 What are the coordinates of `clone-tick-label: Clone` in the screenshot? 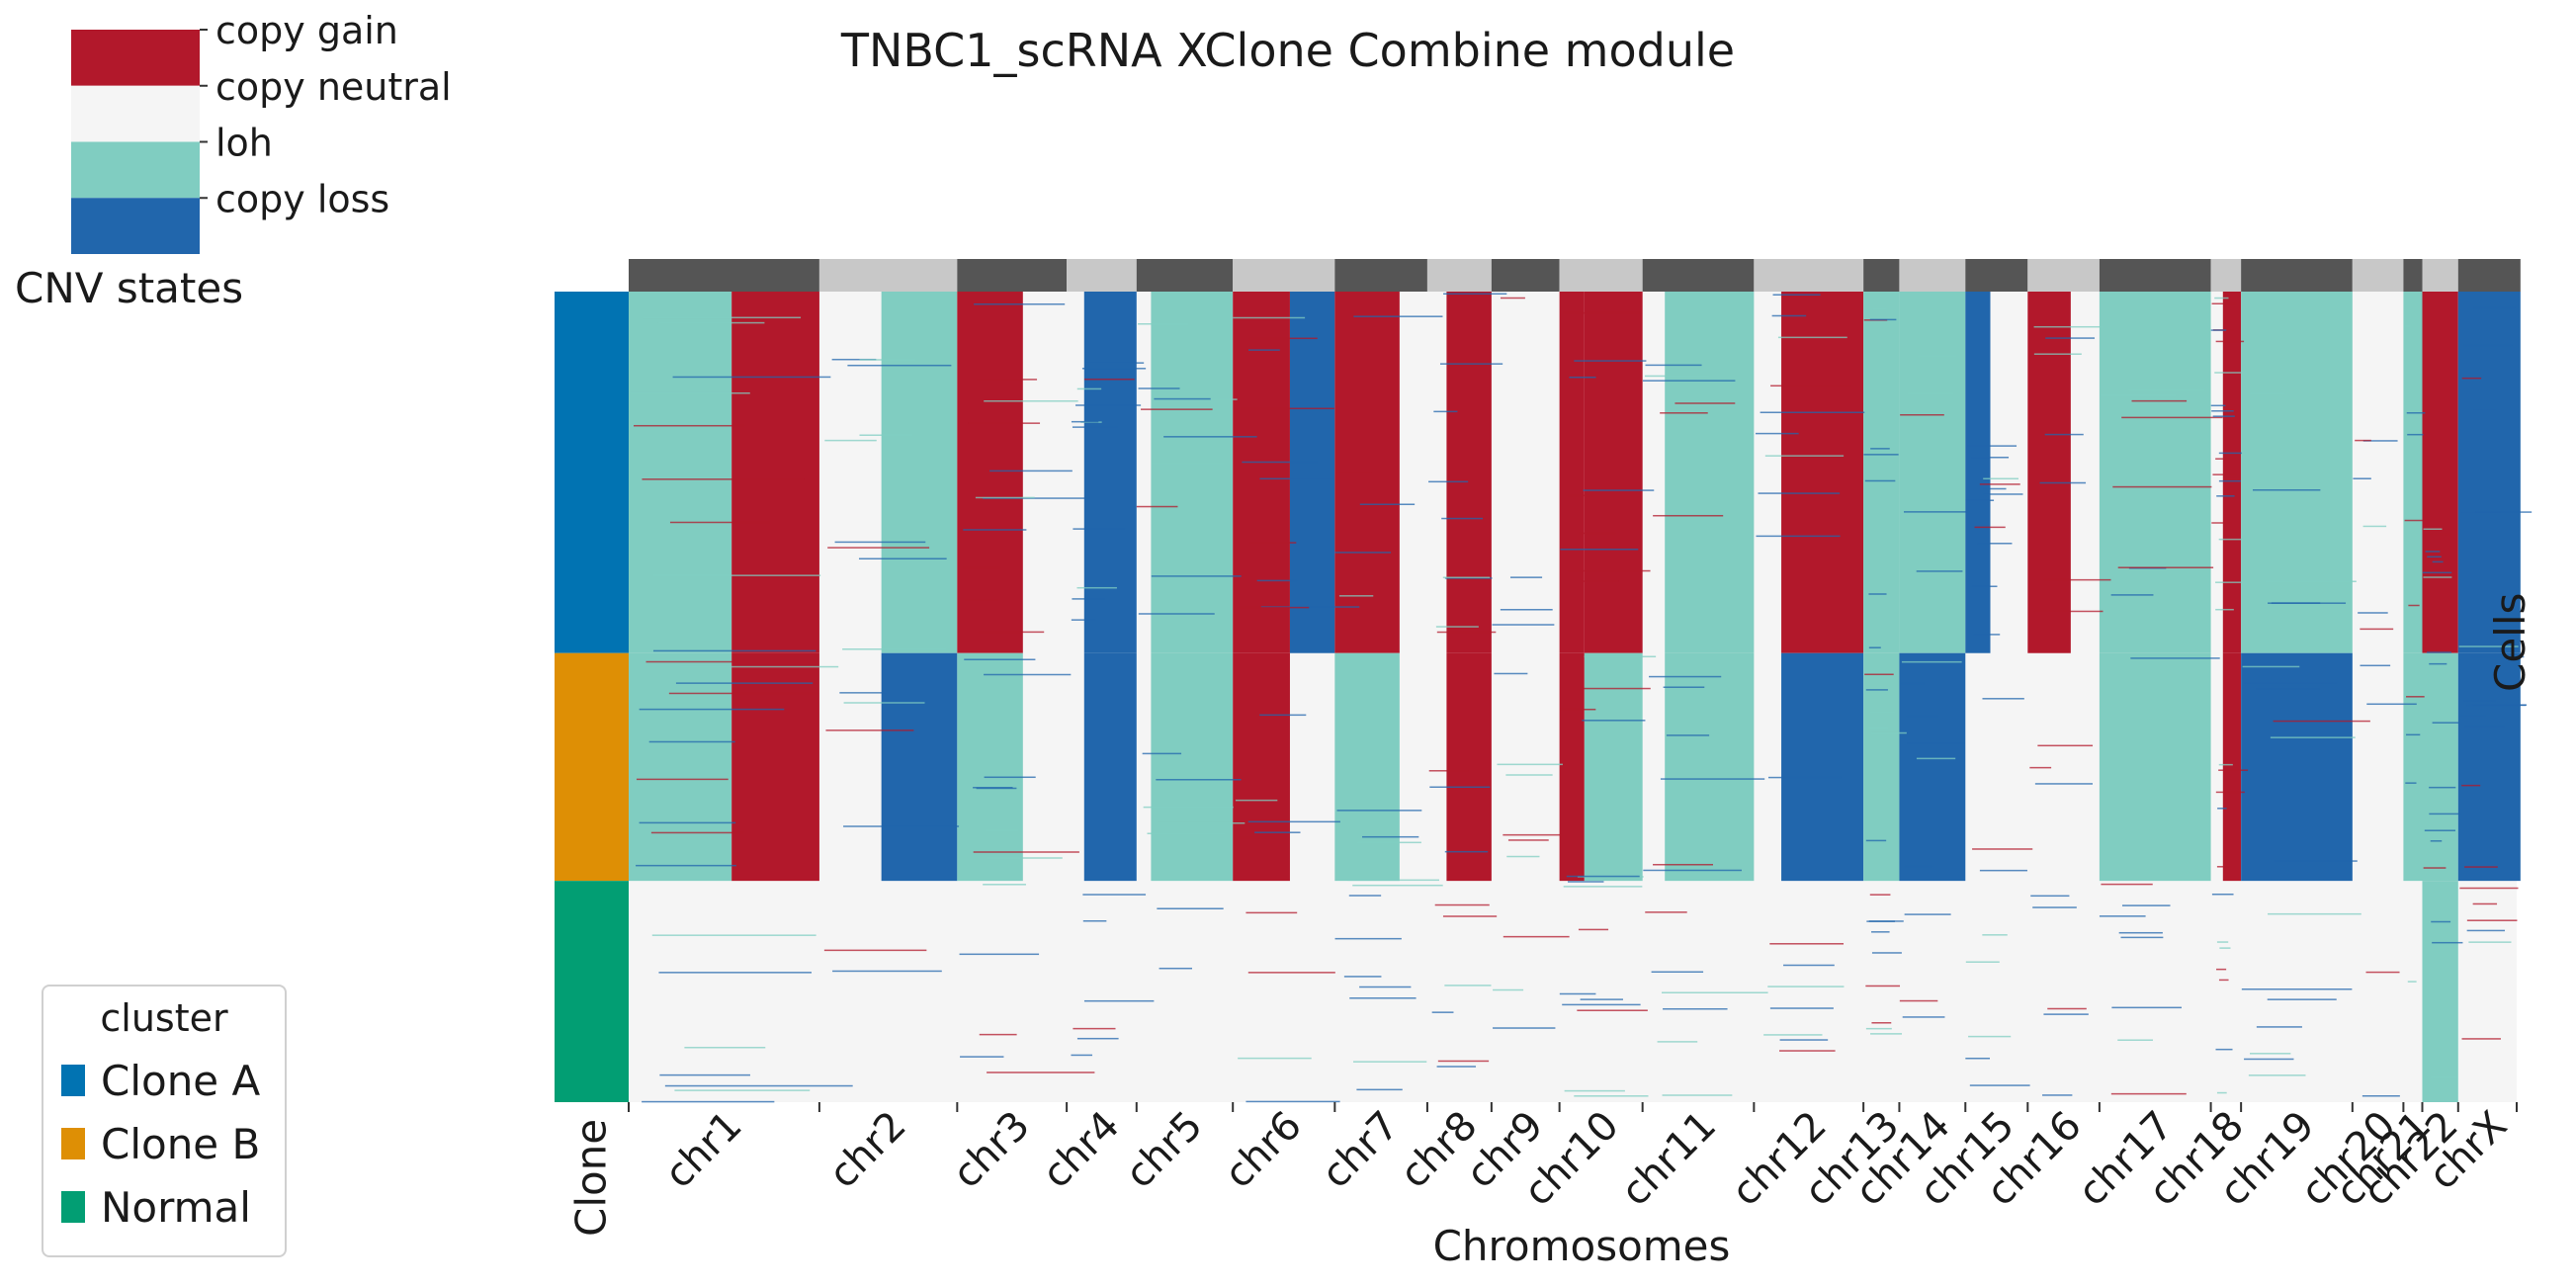 It's located at (591, 1178).